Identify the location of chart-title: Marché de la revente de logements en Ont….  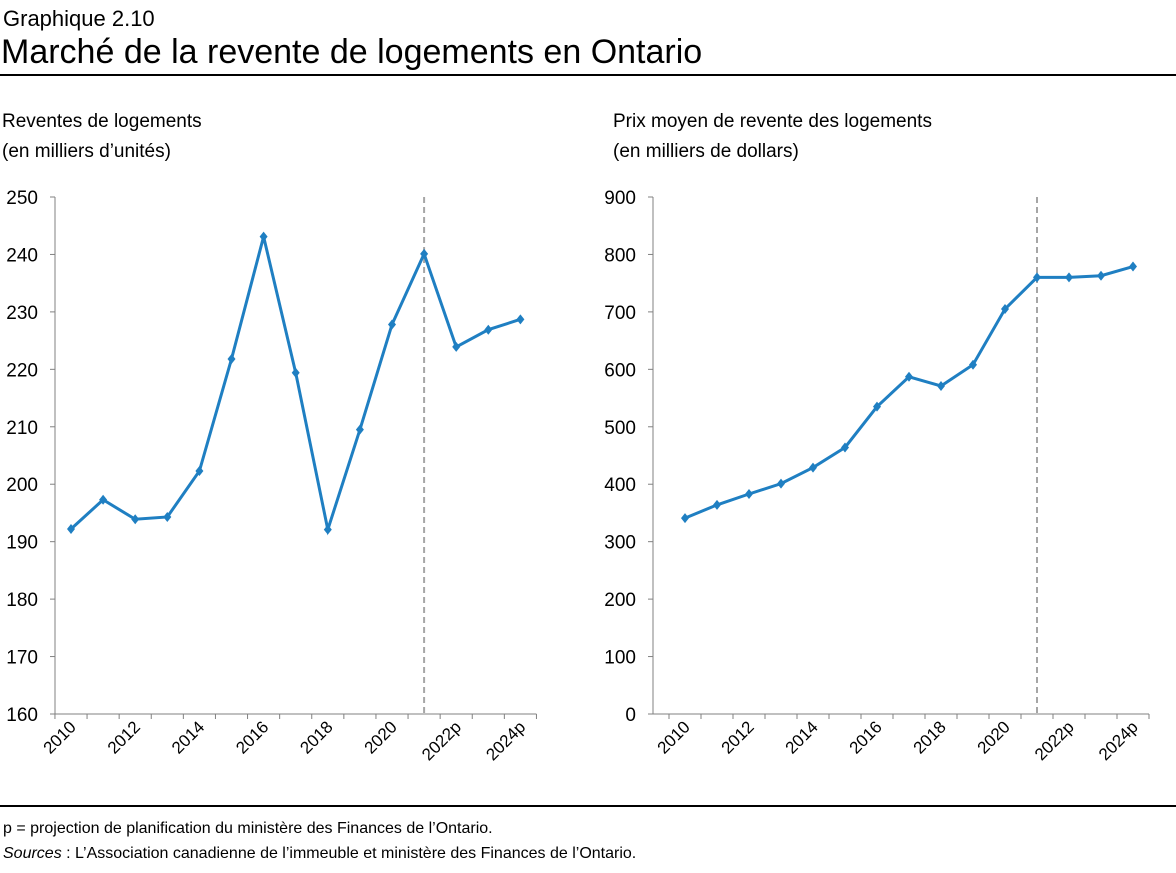
(351, 52).